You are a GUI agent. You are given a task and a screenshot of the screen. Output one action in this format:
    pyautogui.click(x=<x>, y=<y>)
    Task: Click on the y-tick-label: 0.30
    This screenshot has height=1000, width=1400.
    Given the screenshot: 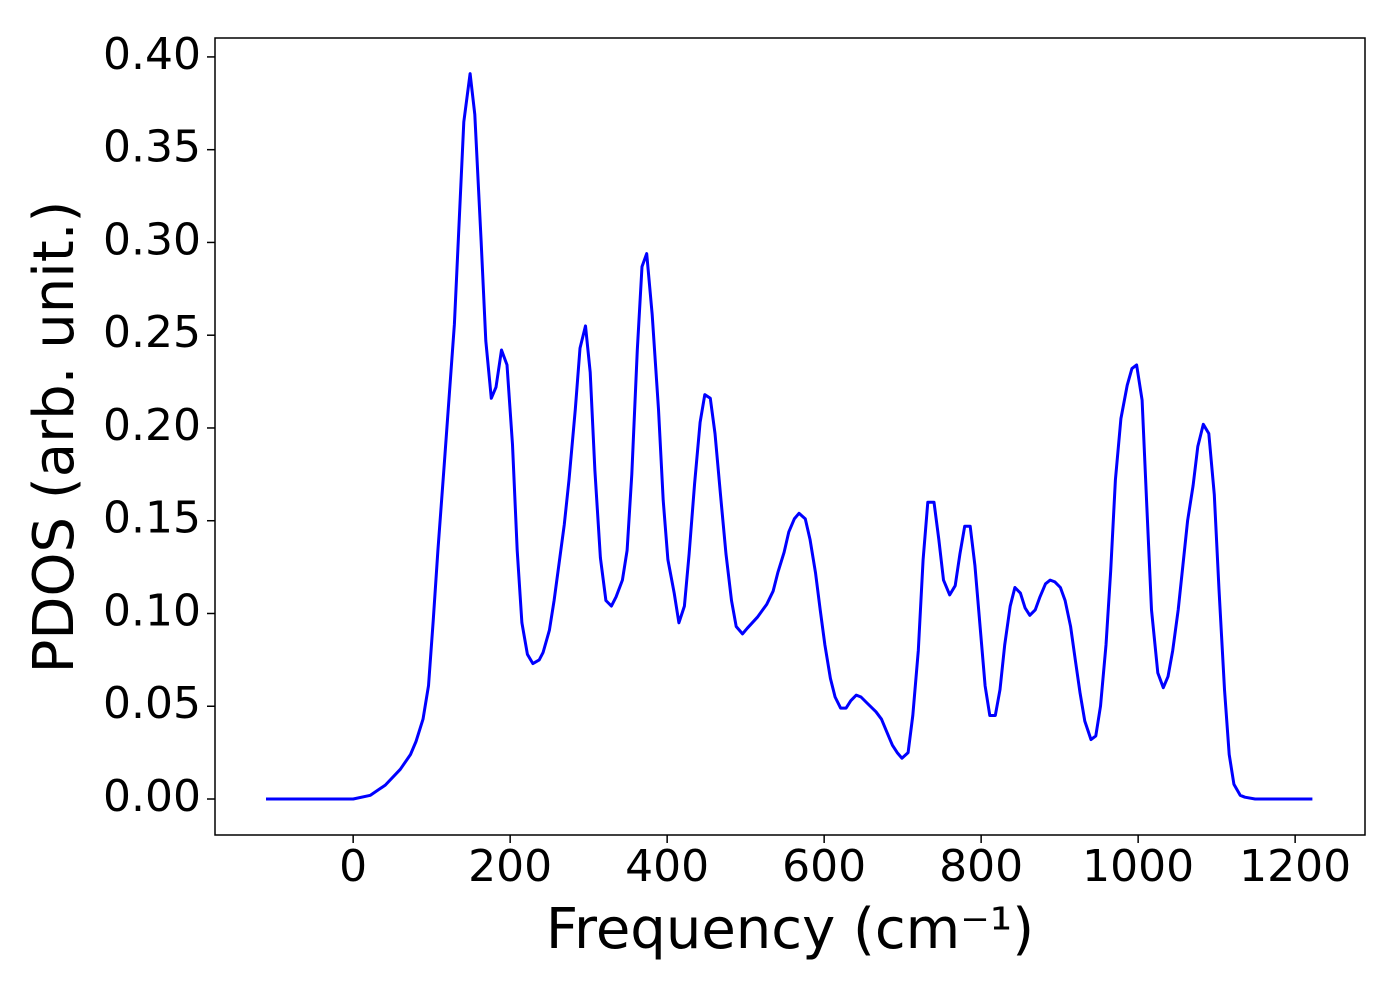 What is the action you would take?
    pyautogui.click(x=152, y=239)
    